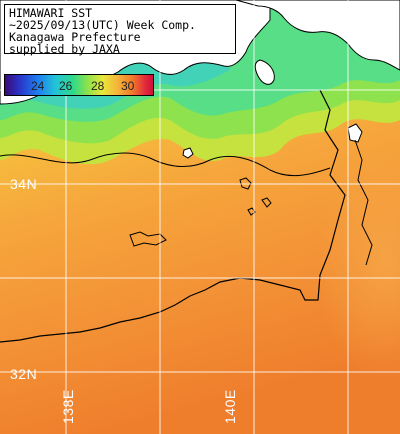  I want to click on colorbar-tick-24: 24, so click(38, 86).